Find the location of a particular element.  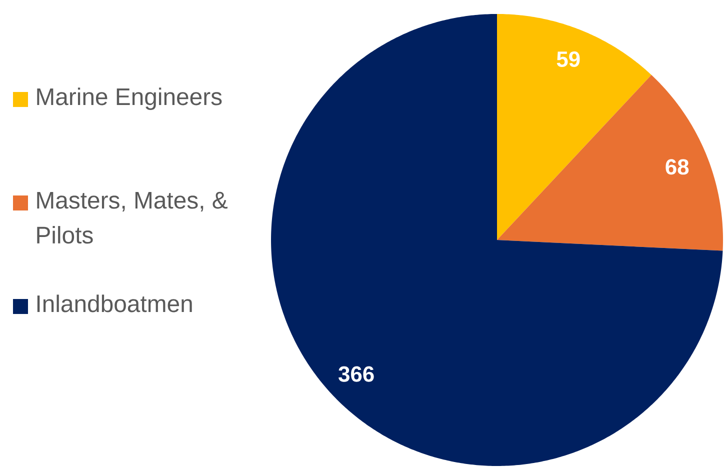

legend-label: Marine Engineers is located at coordinates (129, 99).